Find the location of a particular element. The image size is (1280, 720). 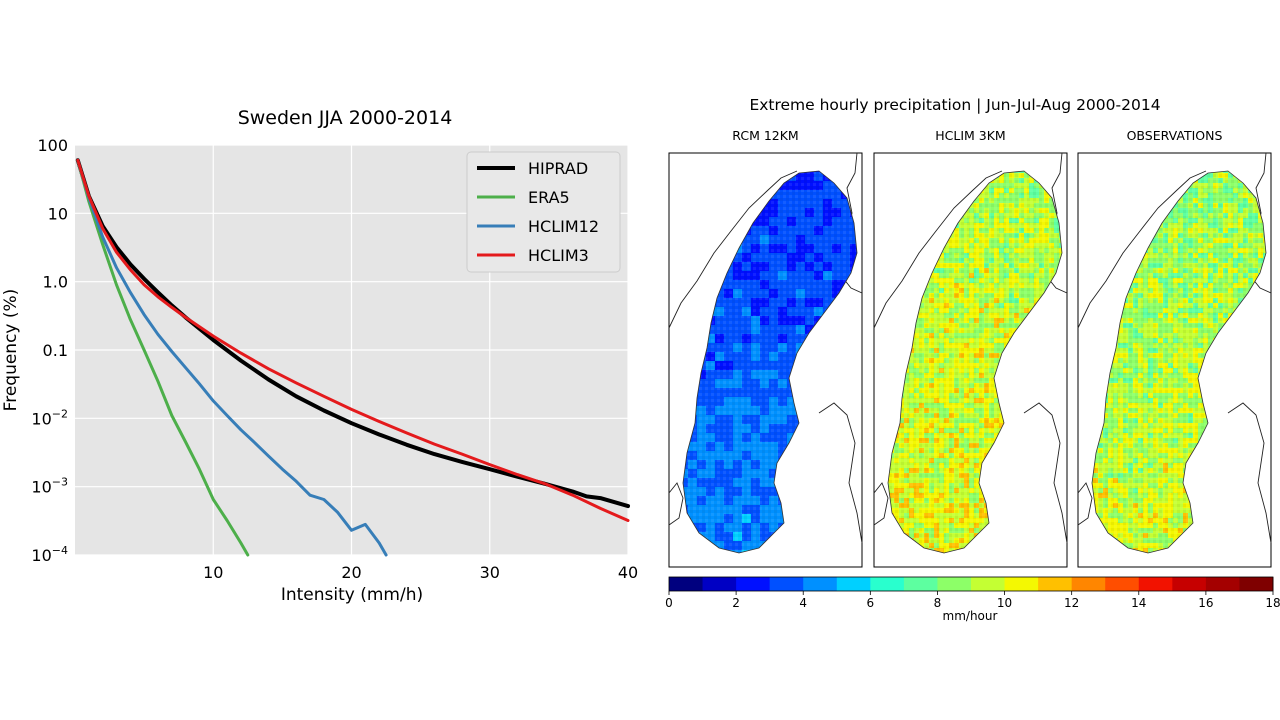

y-tick-label: 0.1 is located at coordinates (55, 350).